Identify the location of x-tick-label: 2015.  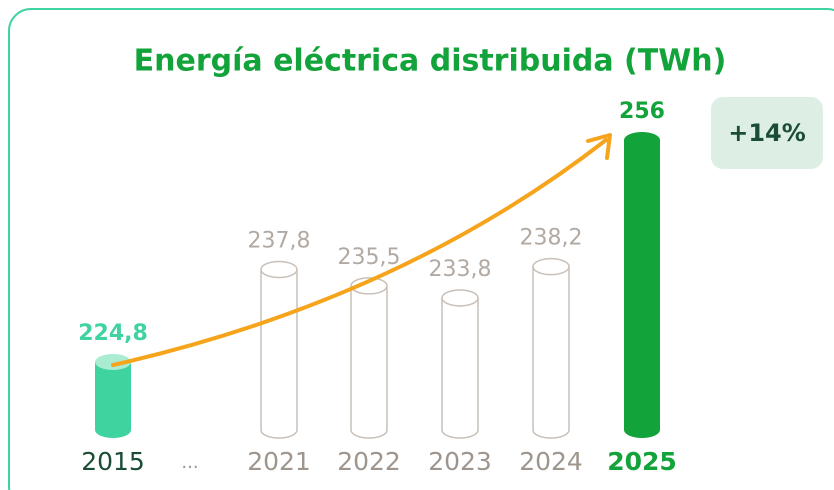
(113, 461).